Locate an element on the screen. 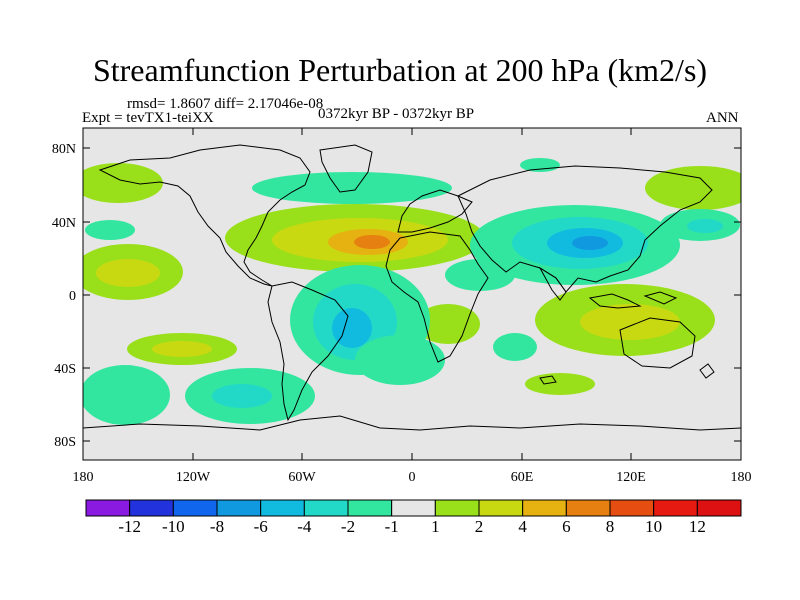 The height and width of the screenshot is (600, 800). lon-label-60e: 60E is located at coordinates (522, 477).